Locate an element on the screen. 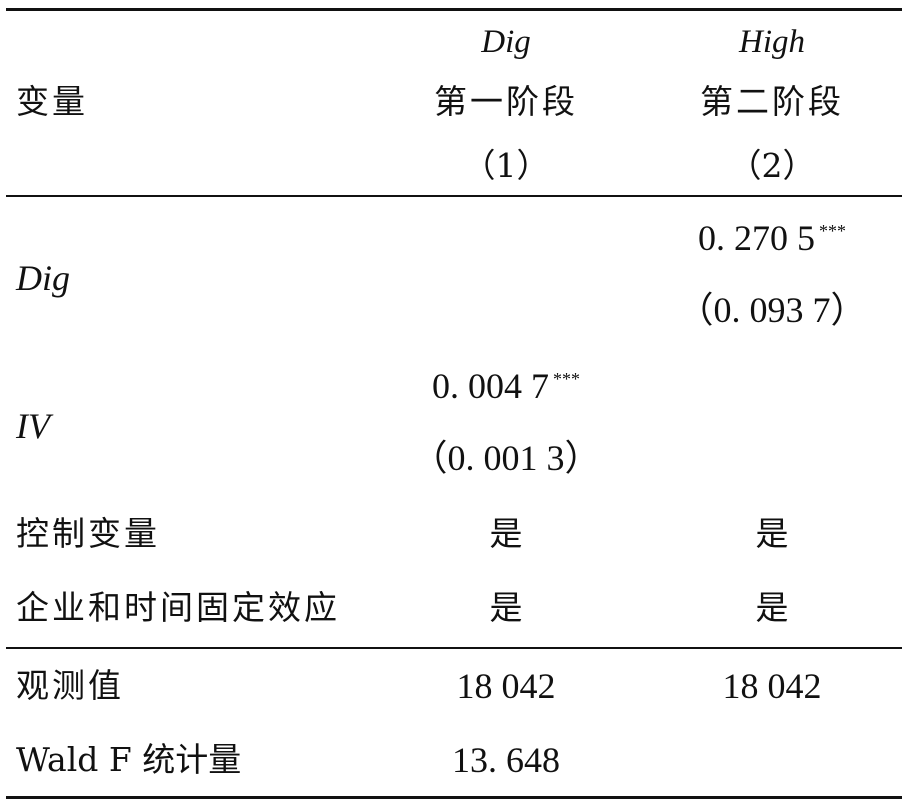 The height and width of the screenshot is (806, 912). row-label-iv: IV is located at coordinates (33, 426).